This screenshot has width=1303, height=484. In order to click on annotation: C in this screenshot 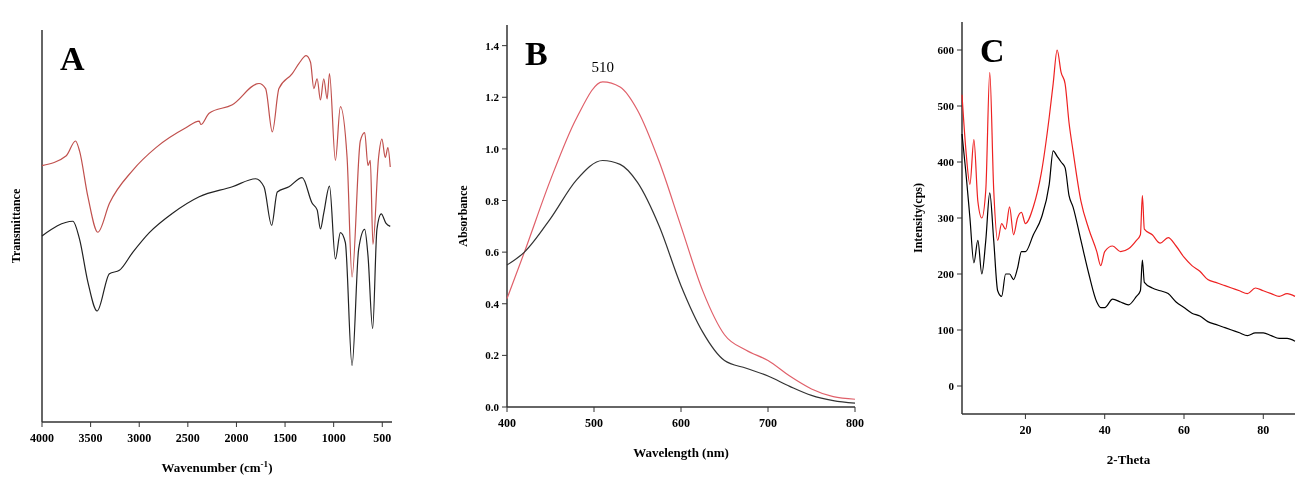, I will do `click(992, 50)`.